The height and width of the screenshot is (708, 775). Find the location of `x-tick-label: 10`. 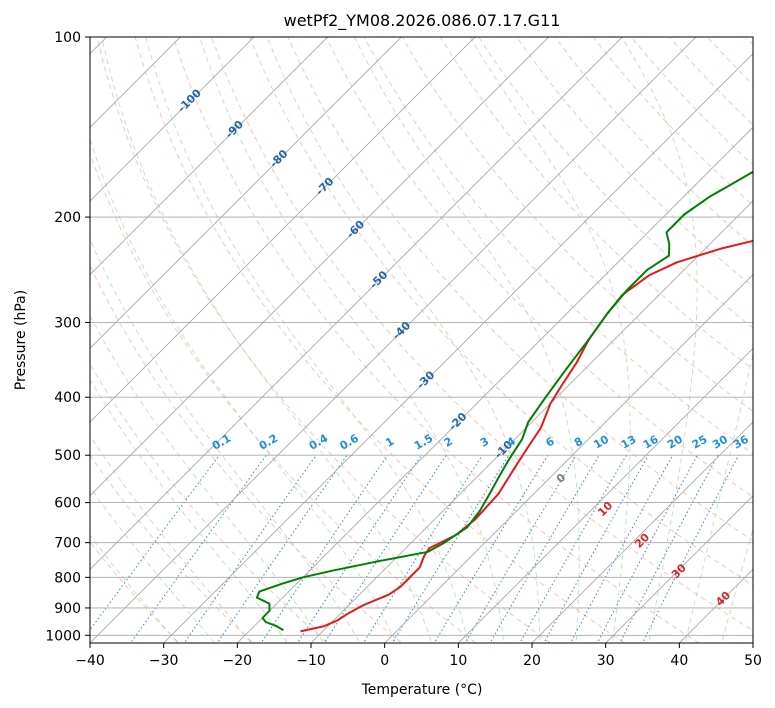

x-tick-label: 10 is located at coordinates (458, 661).